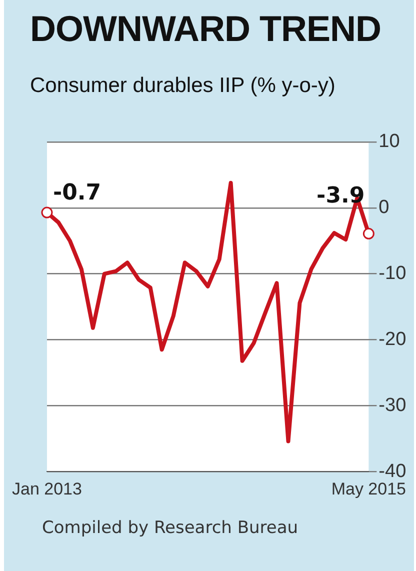 The image size is (416, 571). I want to click on y-tick-label: 10, so click(389, 141).